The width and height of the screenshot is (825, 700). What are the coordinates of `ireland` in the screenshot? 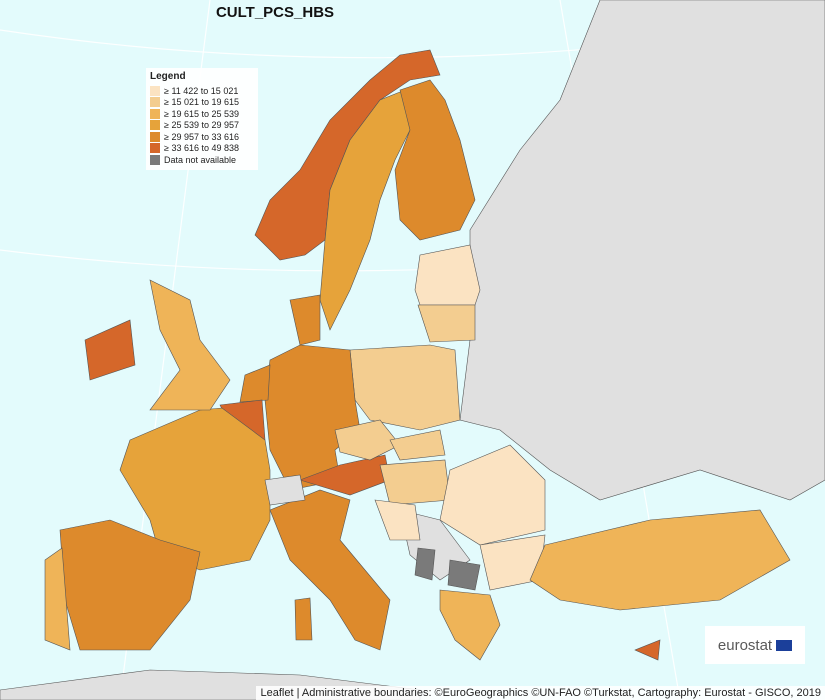 It's located at (110, 350).